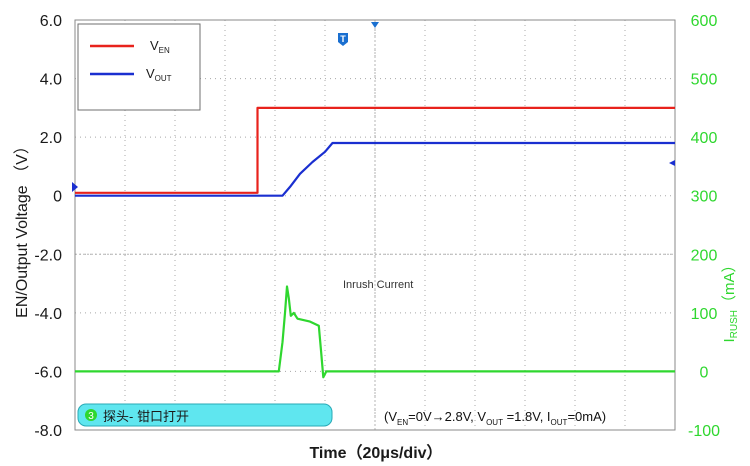  What do you see at coordinates (672, 163) in the screenshot?
I see `ch2-ground-marker-icon` at bounding box center [672, 163].